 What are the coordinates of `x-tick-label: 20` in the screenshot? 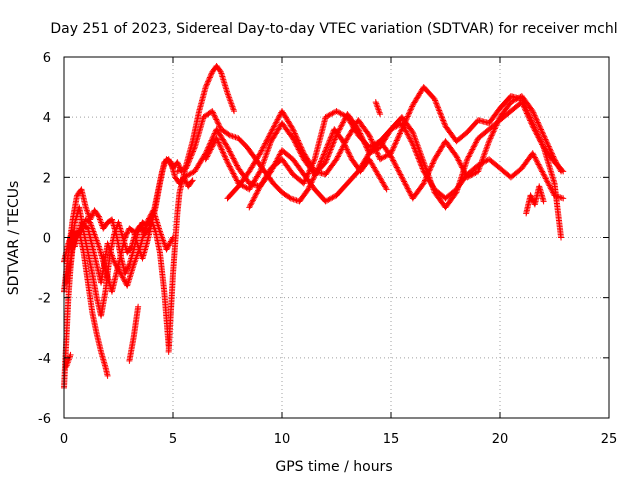 It's located at (500, 439).